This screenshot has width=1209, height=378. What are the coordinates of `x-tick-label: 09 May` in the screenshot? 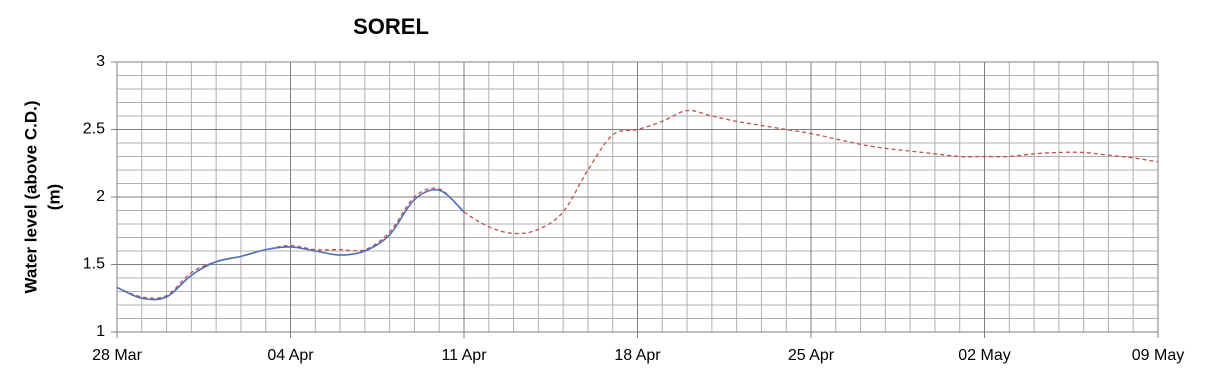 It's located at (1158, 355).